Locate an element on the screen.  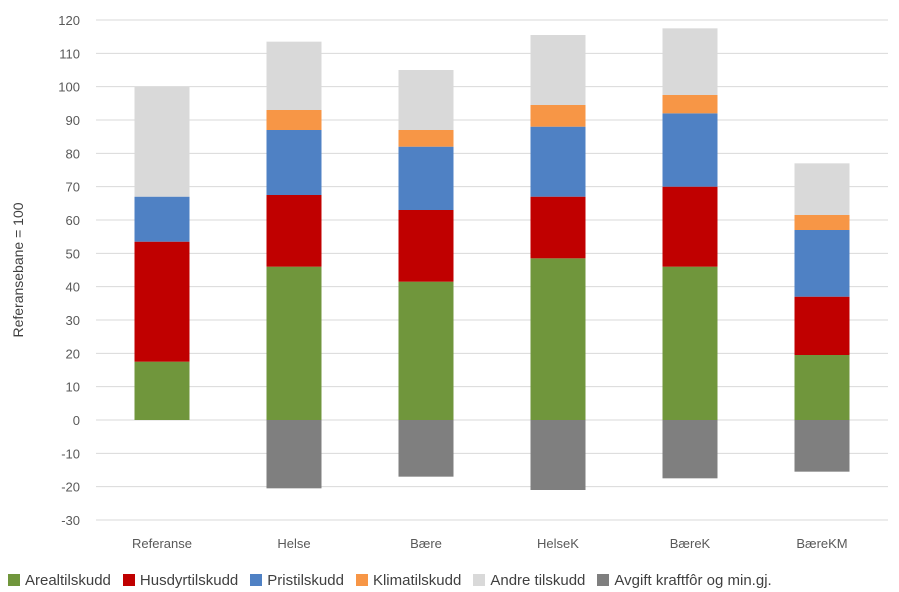
y-tick-label: -10 is located at coordinates (70, 453).